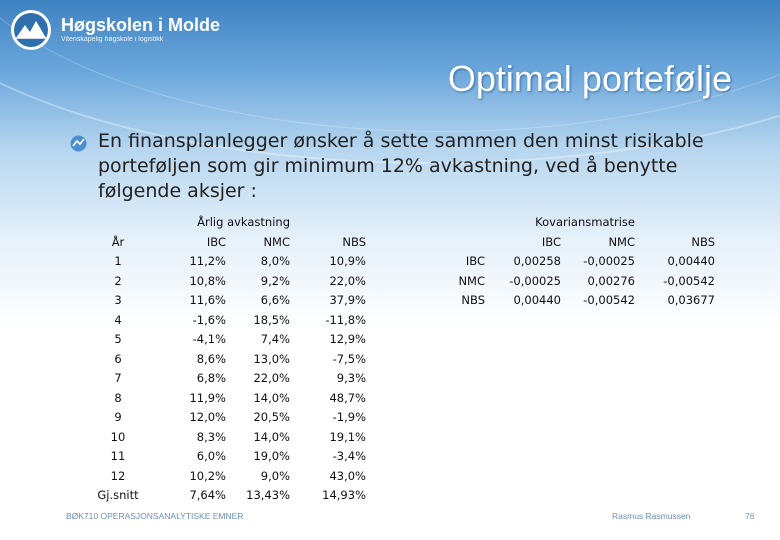 This screenshot has height=540, width=780. I want to click on table-cell: 8,6%, so click(211, 358).